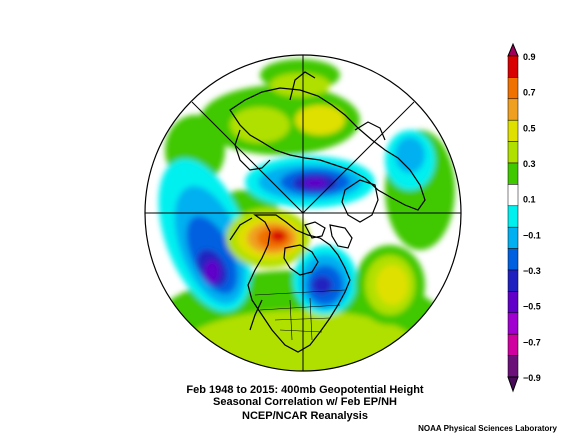  Describe the element at coordinates (513, 49) in the screenshot. I see `colorbar-top-arrow` at that location.